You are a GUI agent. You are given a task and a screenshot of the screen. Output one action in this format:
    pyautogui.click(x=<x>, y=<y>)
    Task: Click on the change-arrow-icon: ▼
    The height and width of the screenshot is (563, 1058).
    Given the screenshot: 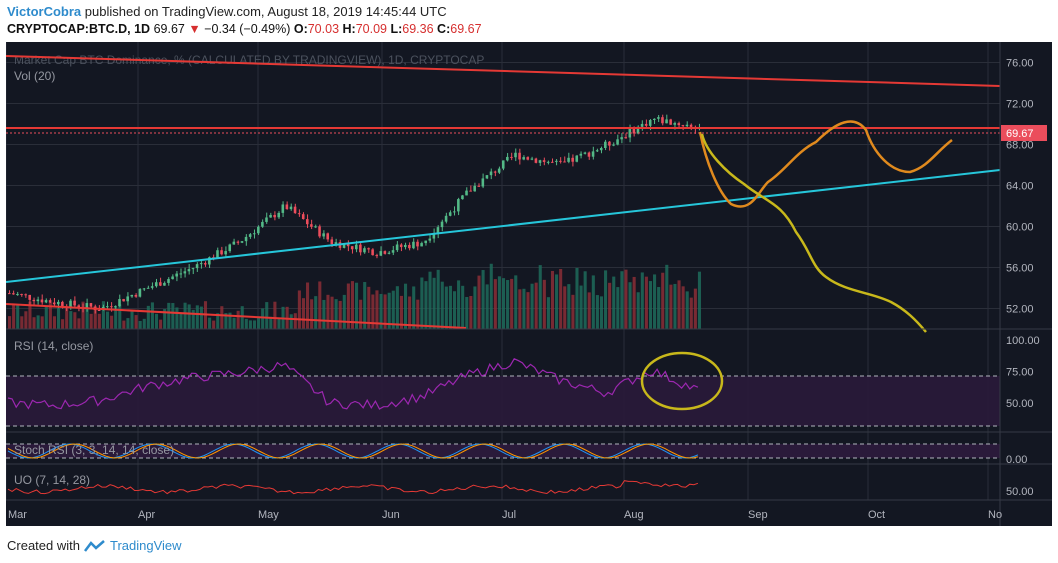 What is the action you would take?
    pyautogui.click(x=194, y=29)
    